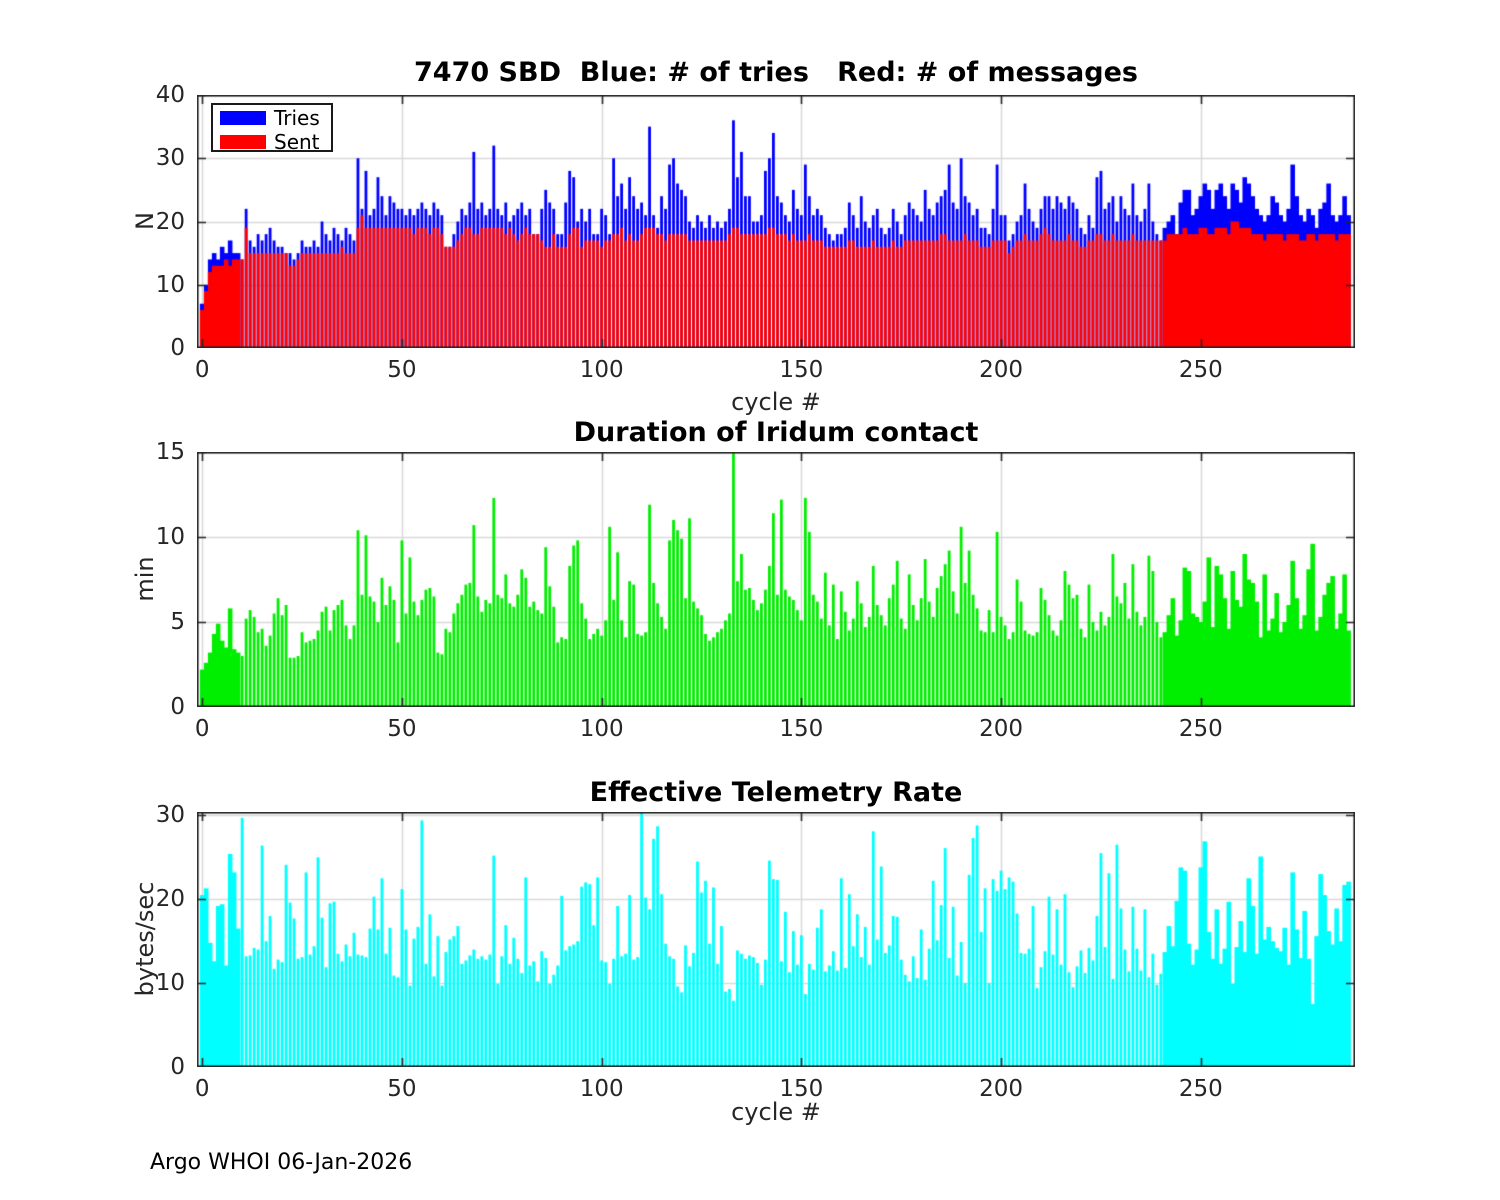 Image resolution: width=1500 pixels, height=1200 pixels. What do you see at coordinates (281, 1162) in the screenshot?
I see `figure-footer: Argo WHOI 06-Jan-2026` at bounding box center [281, 1162].